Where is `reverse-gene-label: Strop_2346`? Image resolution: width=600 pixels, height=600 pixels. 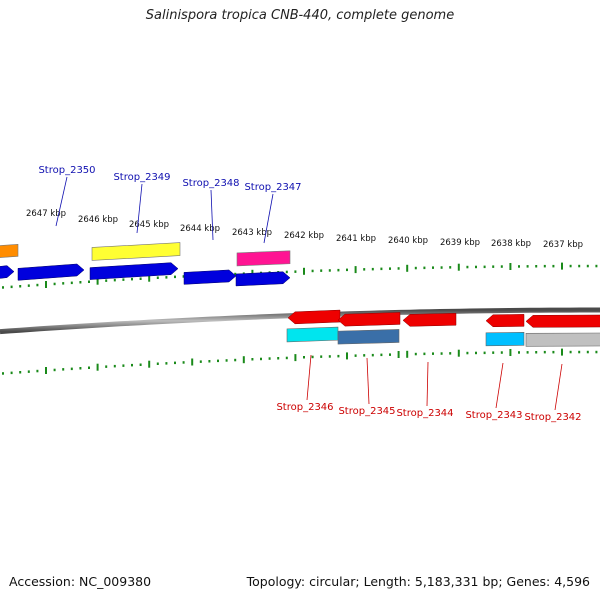 reverse-gene-label: Strop_2346 is located at coordinates (304, 407).